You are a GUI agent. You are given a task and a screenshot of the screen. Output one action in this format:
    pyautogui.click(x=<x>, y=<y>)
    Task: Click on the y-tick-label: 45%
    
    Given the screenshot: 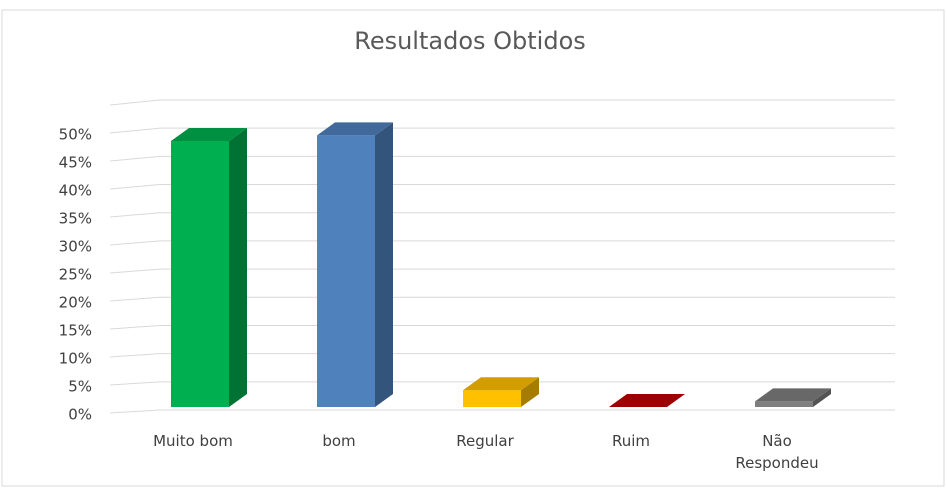 What is the action you would take?
    pyautogui.click(x=75, y=163)
    